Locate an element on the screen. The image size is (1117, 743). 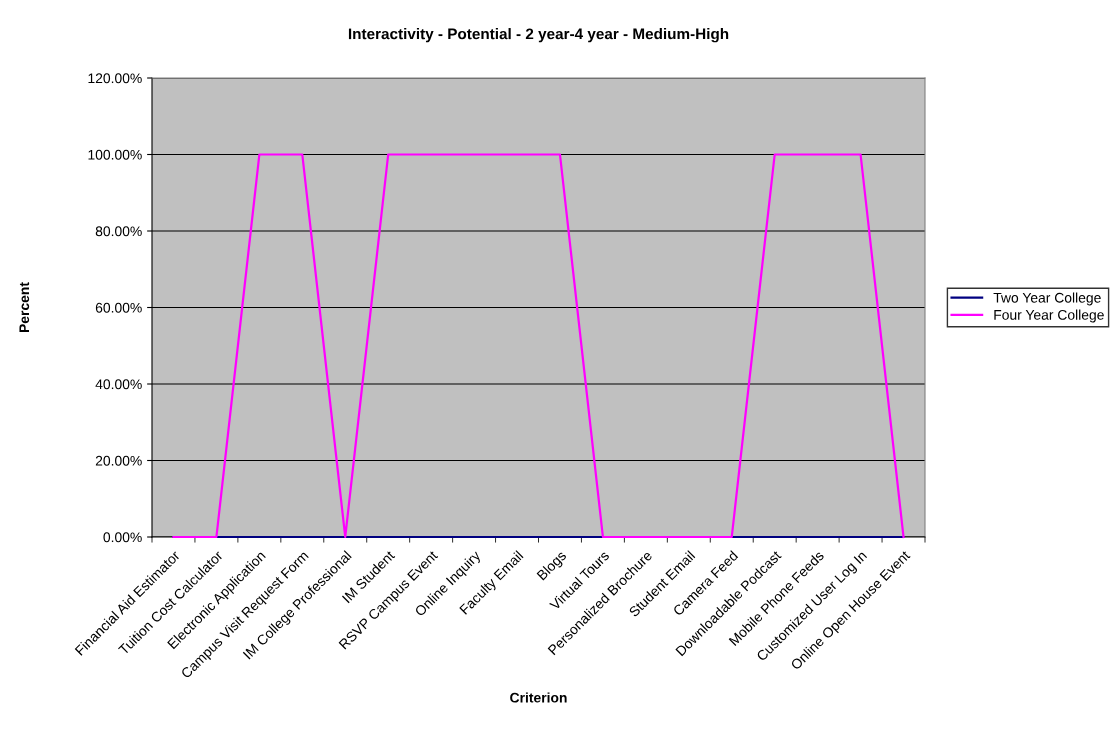
y-tick-label: 20.00% is located at coordinates (118, 460).